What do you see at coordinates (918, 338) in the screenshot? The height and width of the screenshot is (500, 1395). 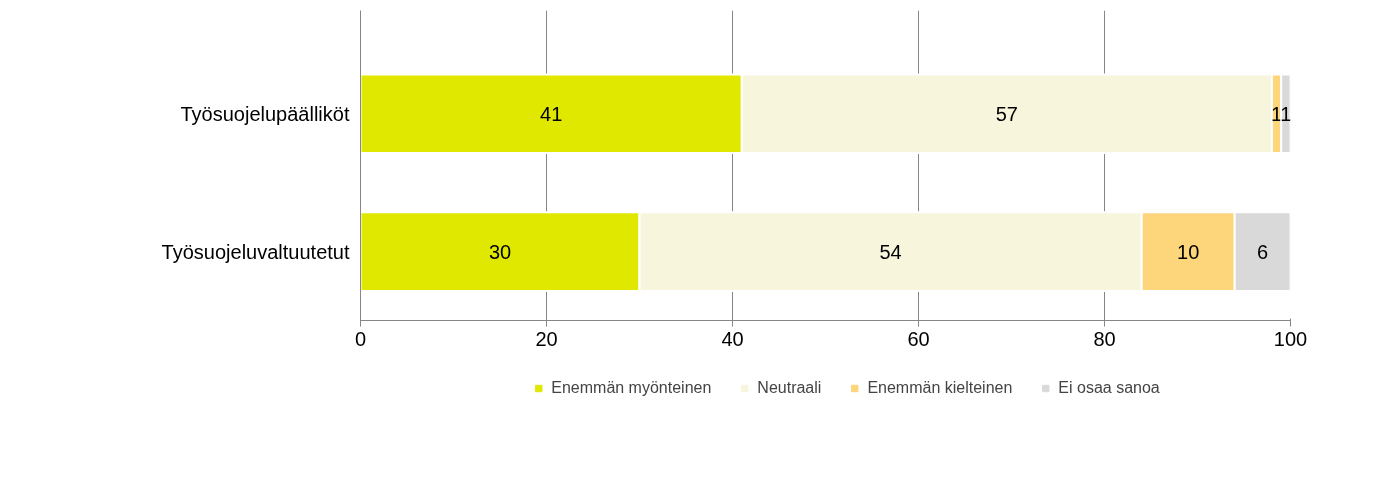 I see `x-tick-label: 60` at bounding box center [918, 338].